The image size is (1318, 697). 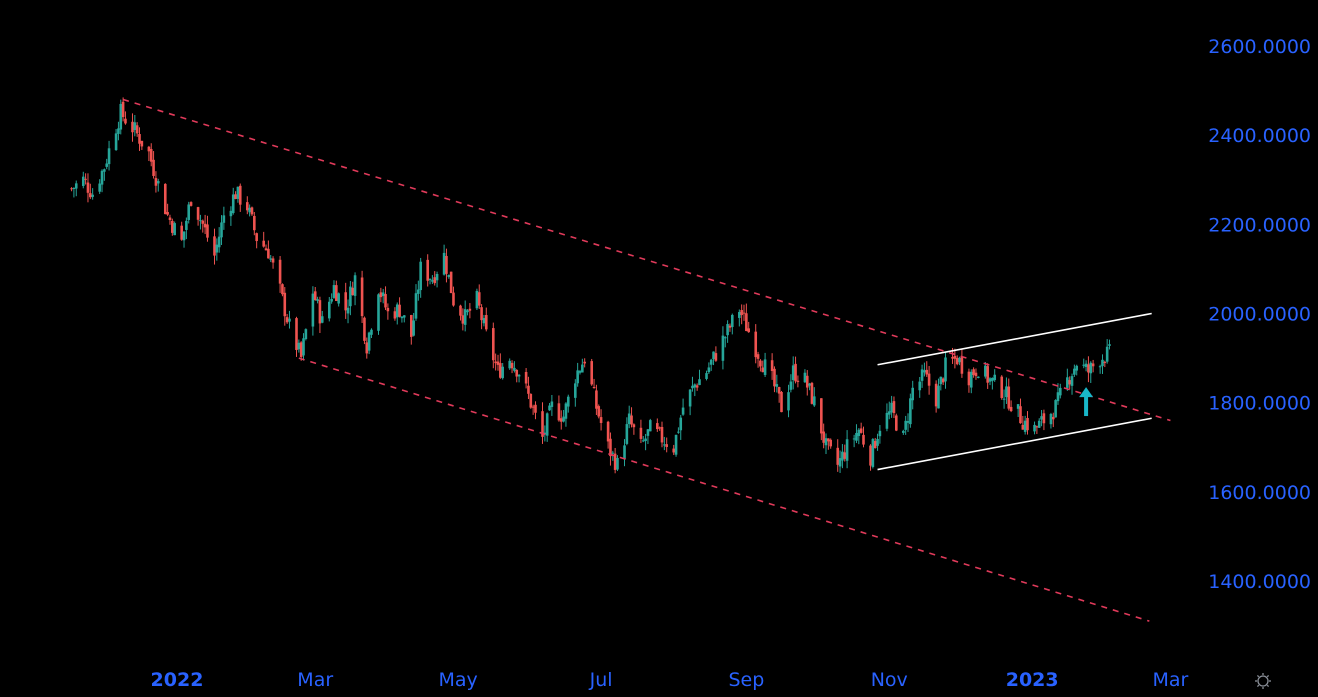 What do you see at coordinates (1263, 681) in the screenshot?
I see `gear-icon` at bounding box center [1263, 681].